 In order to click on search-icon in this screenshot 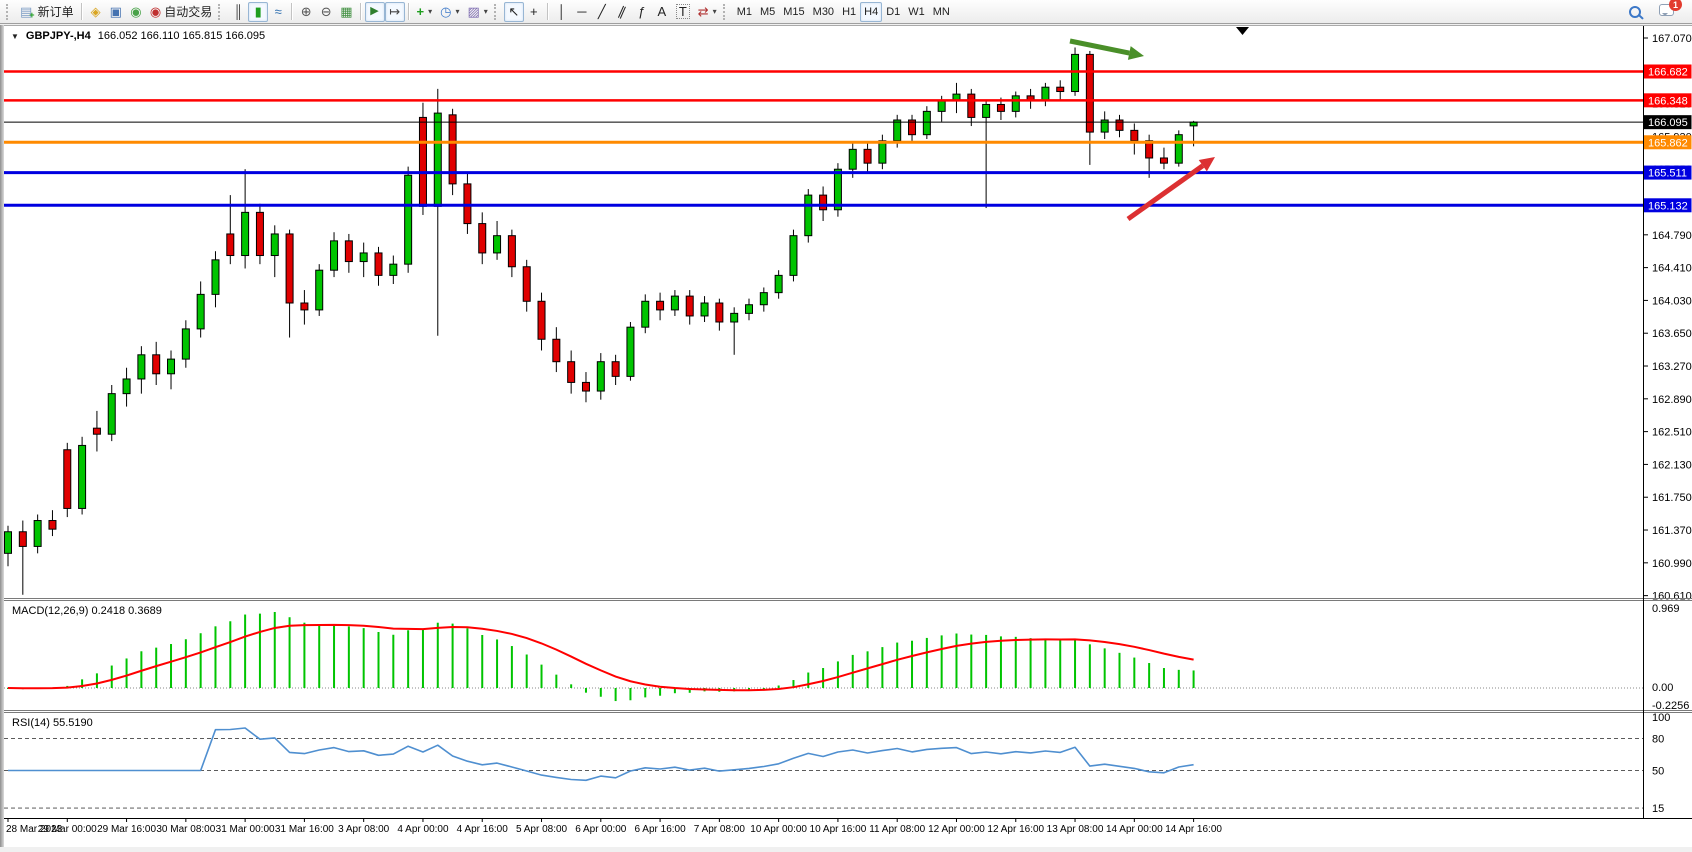, I will do `click(1635, 11)`.